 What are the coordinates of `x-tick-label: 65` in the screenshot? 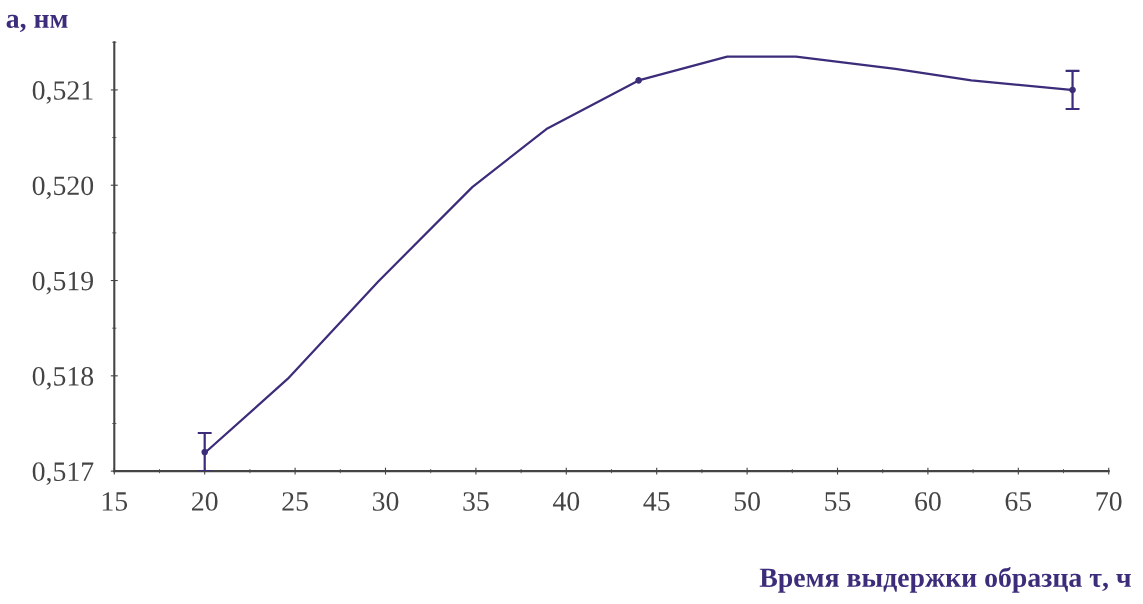 It's located at (1018, 501).